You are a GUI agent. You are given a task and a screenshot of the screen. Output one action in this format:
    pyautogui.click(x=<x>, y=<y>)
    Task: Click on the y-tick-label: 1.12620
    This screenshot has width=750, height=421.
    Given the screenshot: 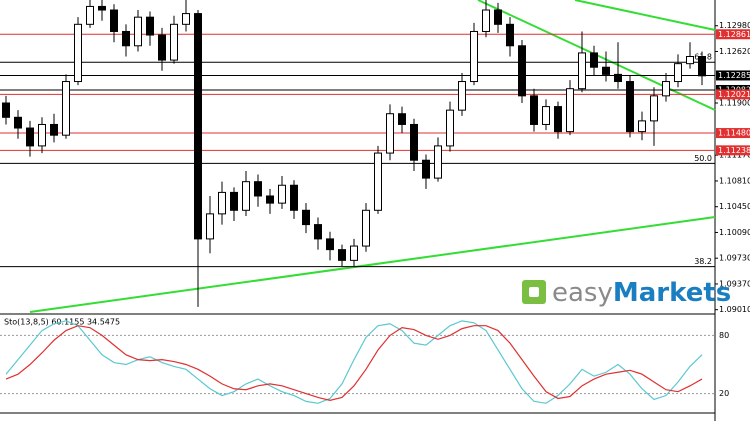 What is the action you would take?
    pyautogui.click(x=734, y=51)
    